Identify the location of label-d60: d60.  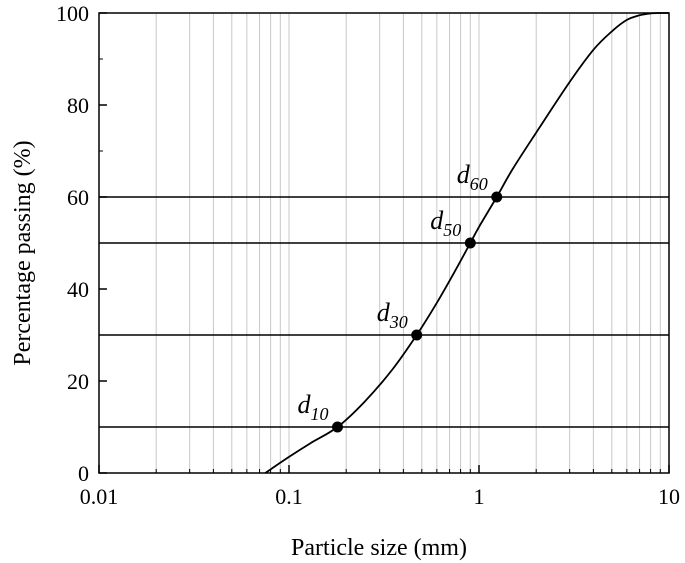
(472, 177).